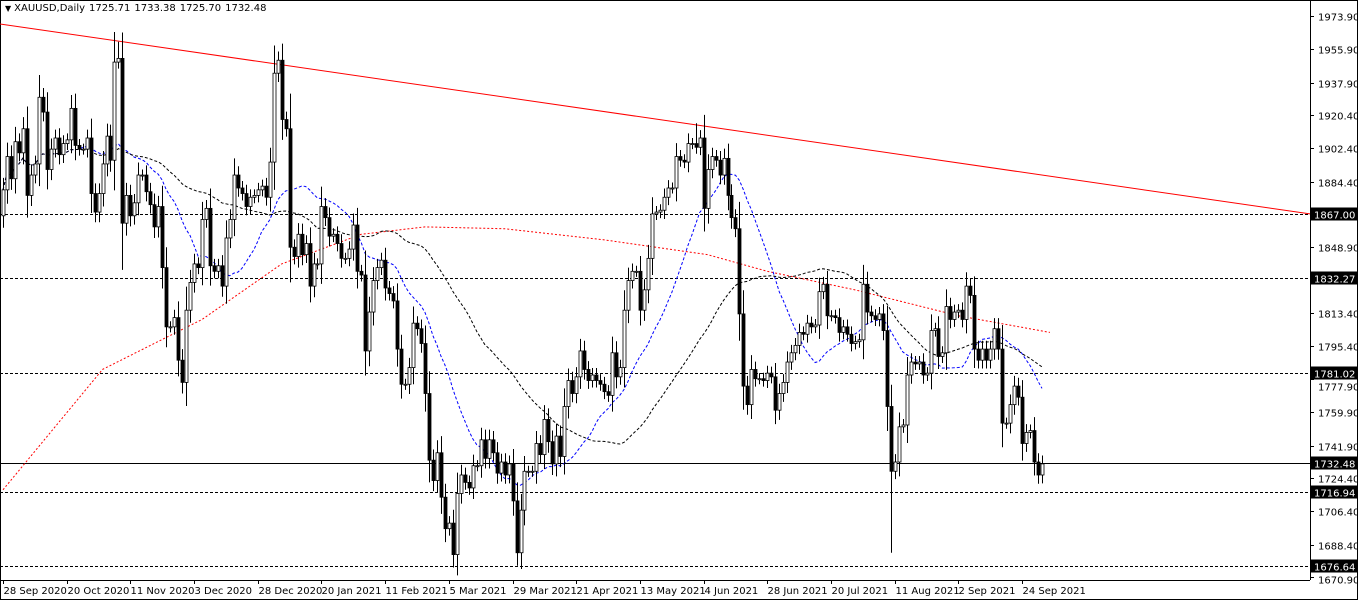 The image size is (1358, 600). What do you see at coordinates (1334, 492) in the screenshot?
I see `level-price-label-bg` at bounding box center [1334, 492].